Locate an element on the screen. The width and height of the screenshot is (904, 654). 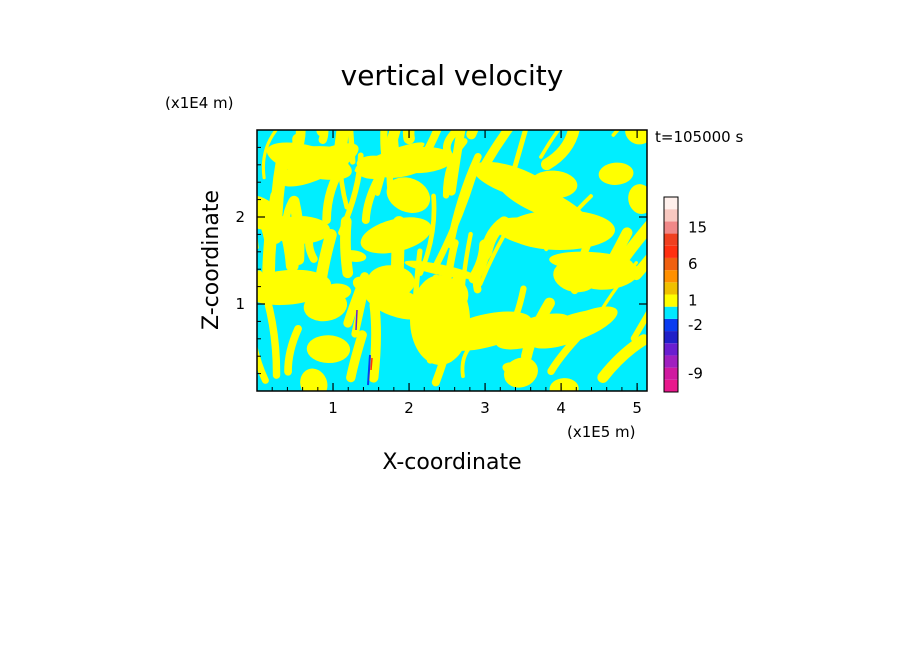
colorbar-label: -9 is located at coordinates (695, 374).